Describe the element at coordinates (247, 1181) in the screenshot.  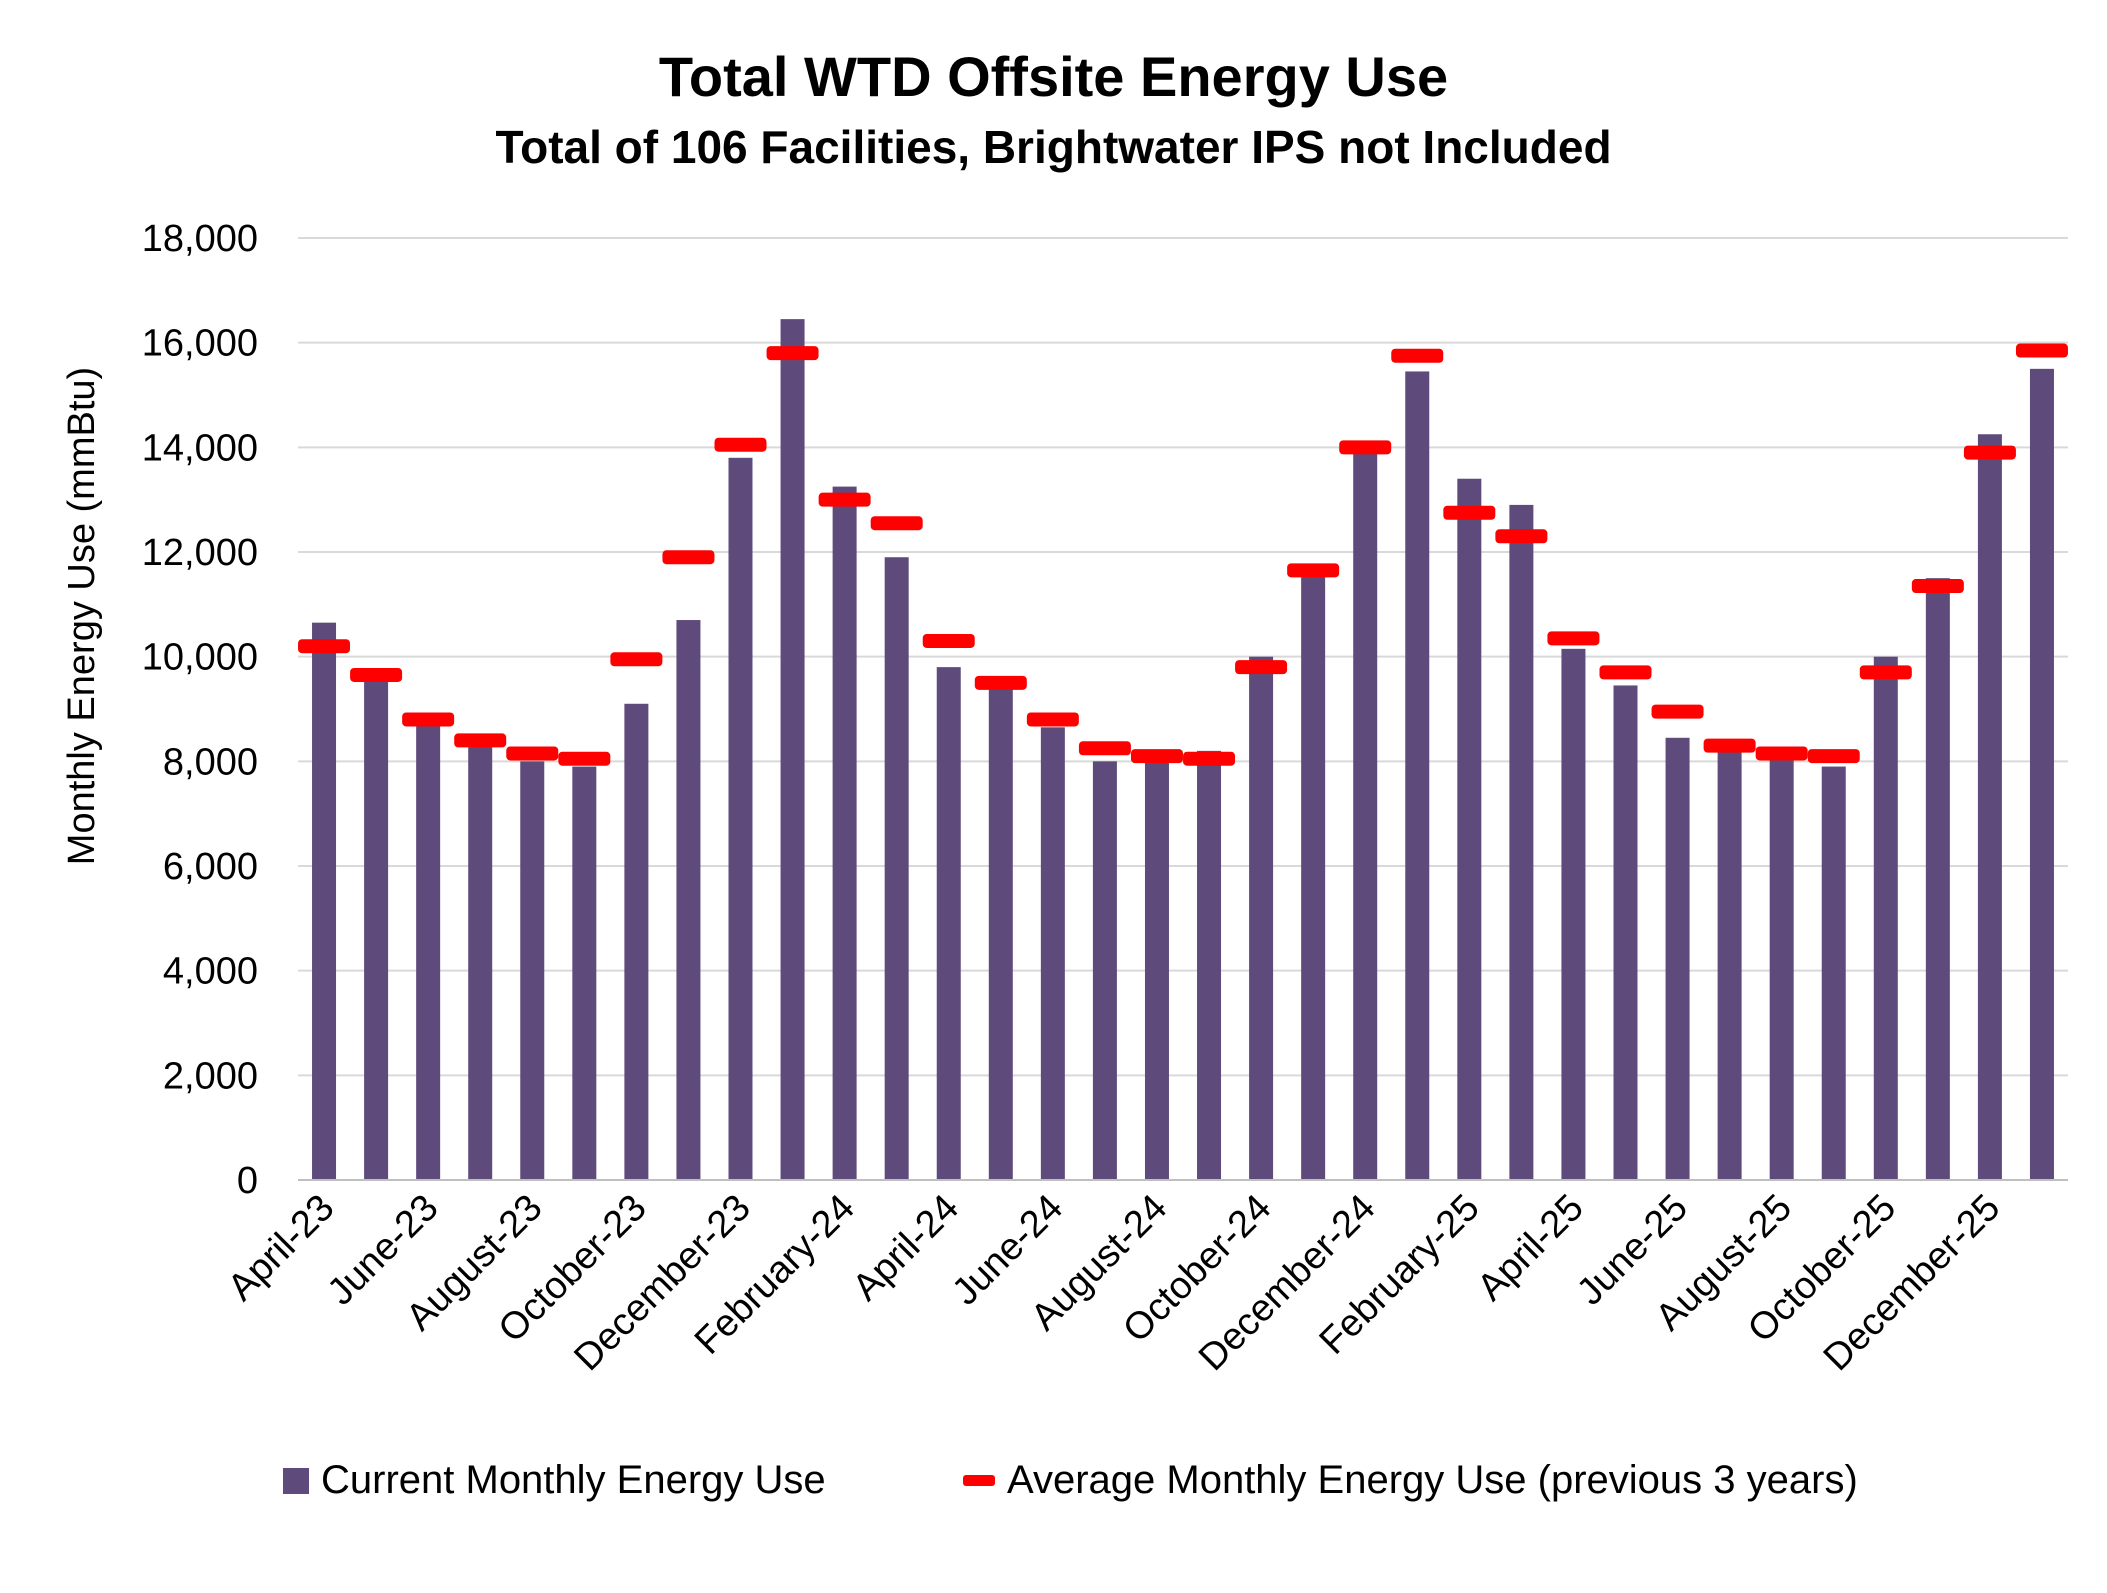
I see `y-tick-label: 0` at that location.